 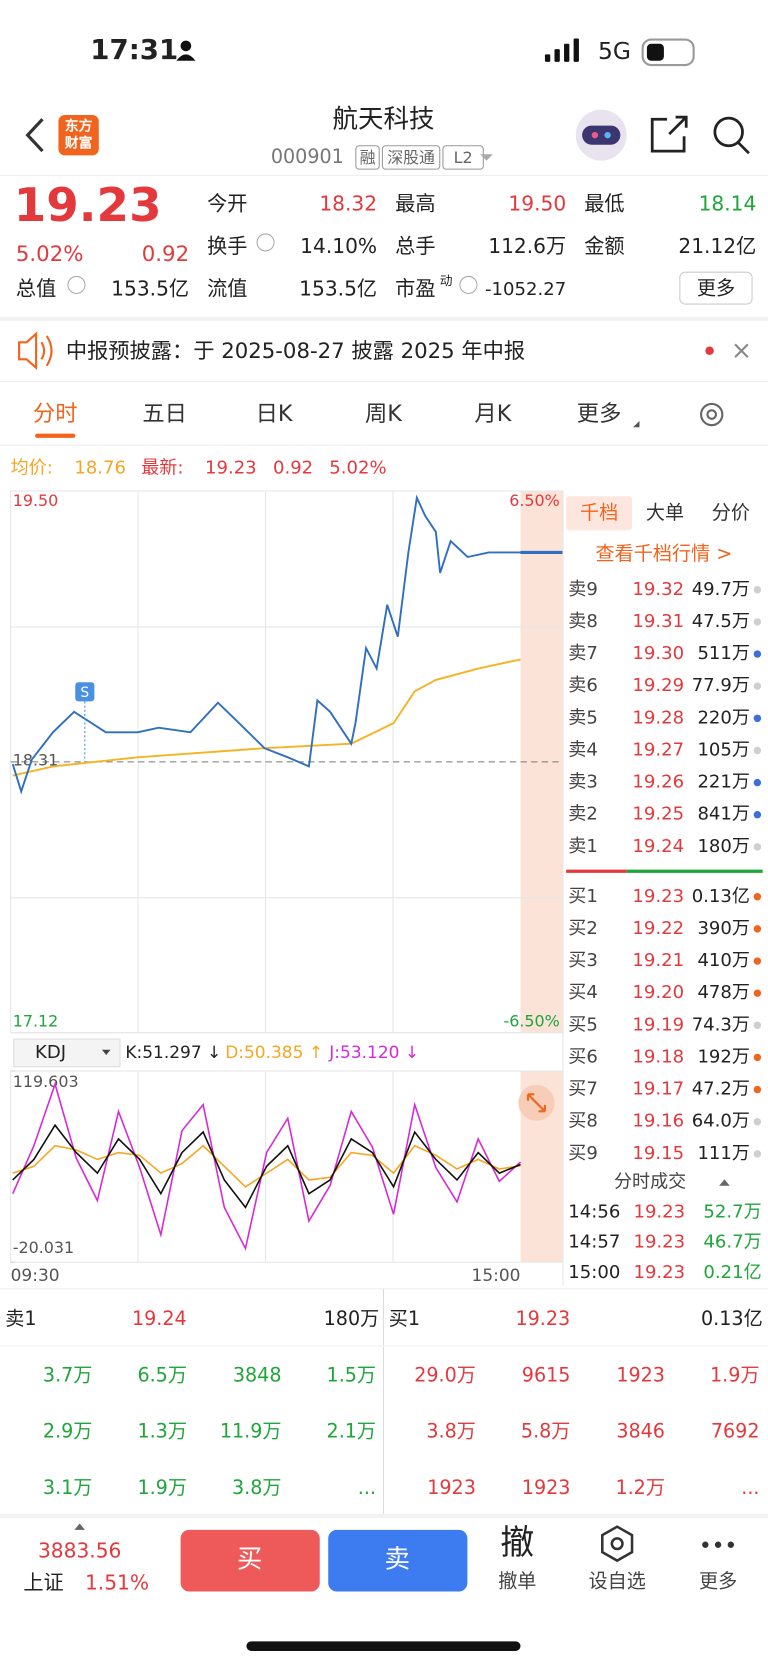 What do you see at coordinates (266, 1166) in the screenshot?
I see `kdj-line` at bounding box center [266, 1166].